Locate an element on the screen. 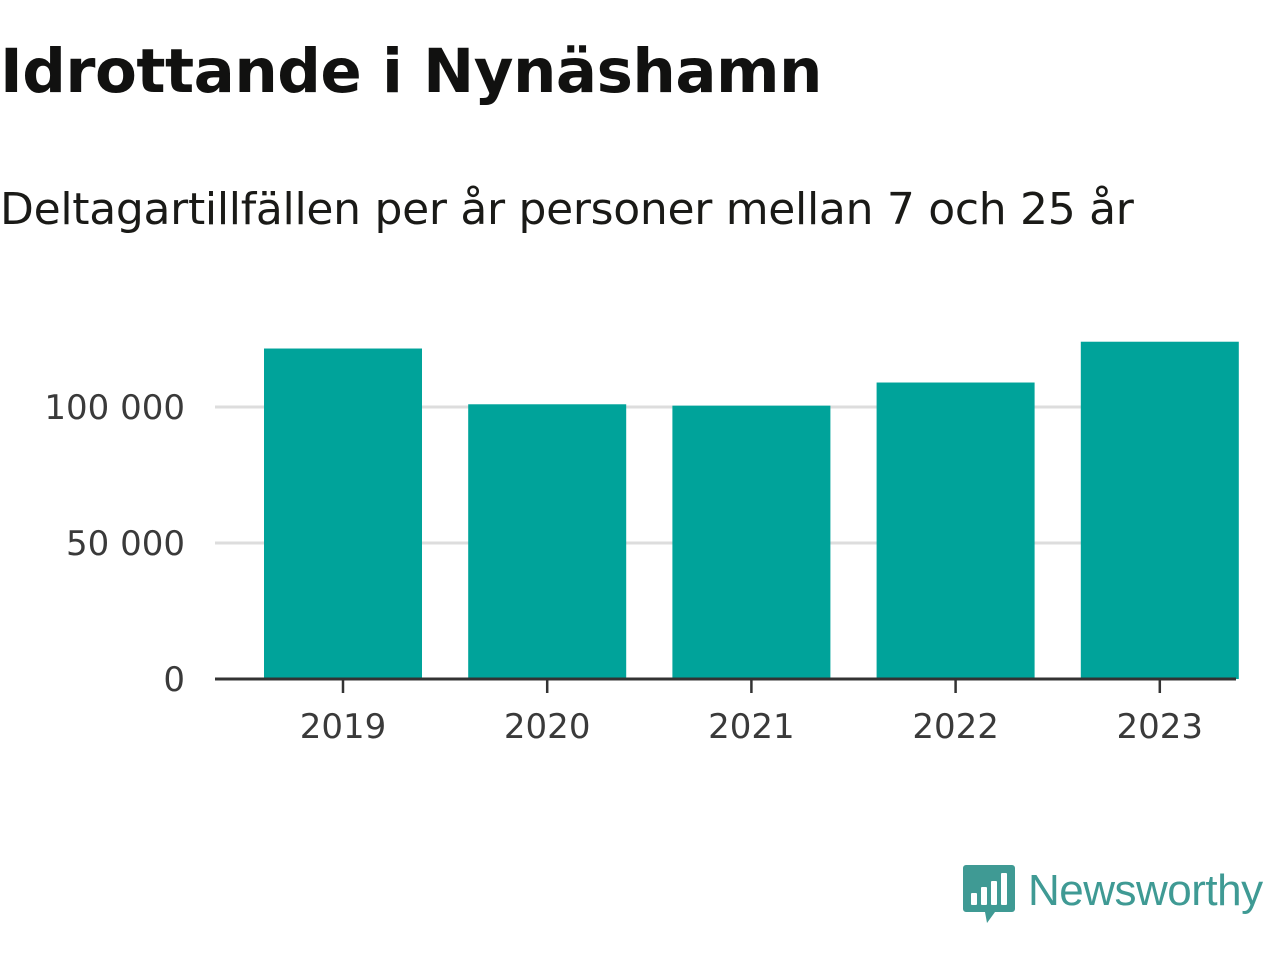  bar-2020 is located at coordinates (547, 541).